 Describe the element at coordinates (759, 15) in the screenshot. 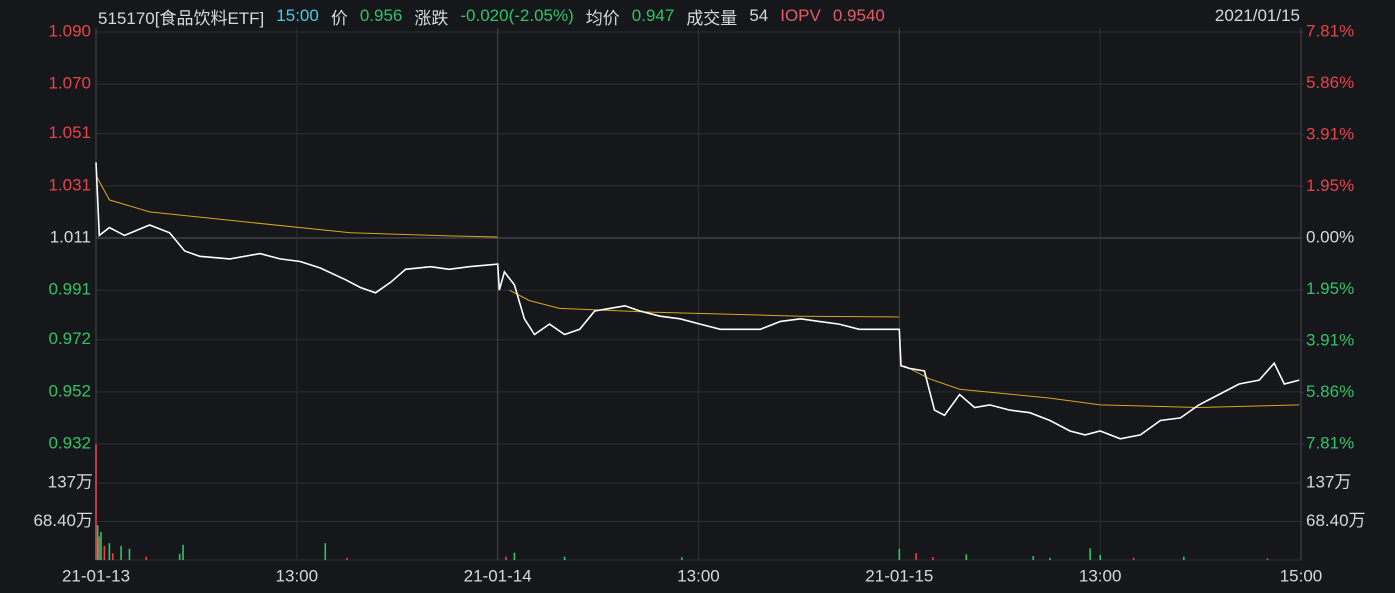

I see `volume: 54` at that location.